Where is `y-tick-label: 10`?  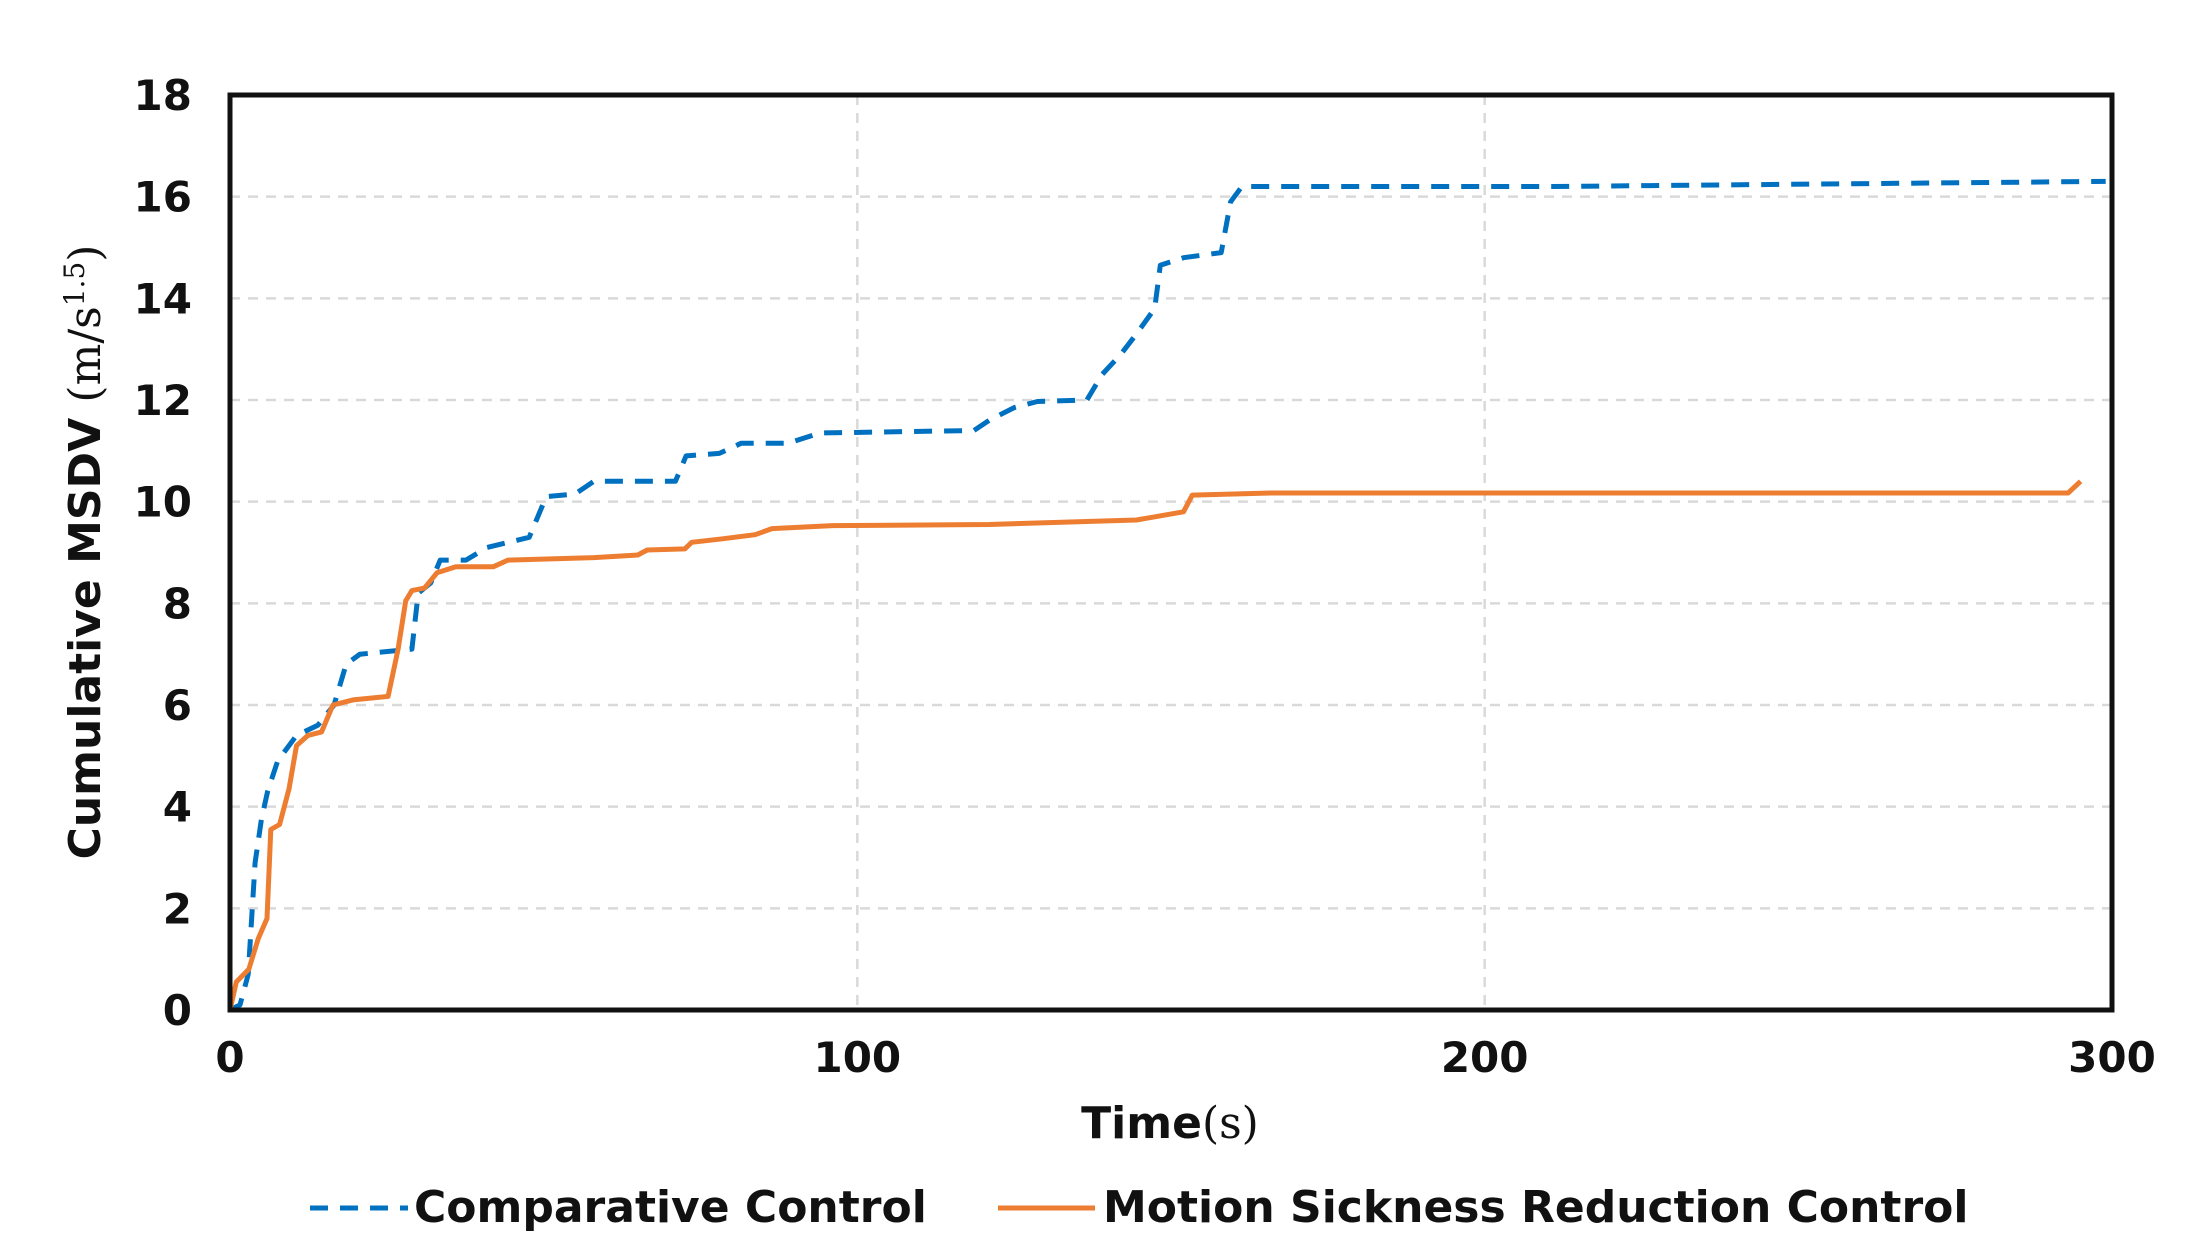 y-tick-label: 10 is located at coordinates (163, 502).